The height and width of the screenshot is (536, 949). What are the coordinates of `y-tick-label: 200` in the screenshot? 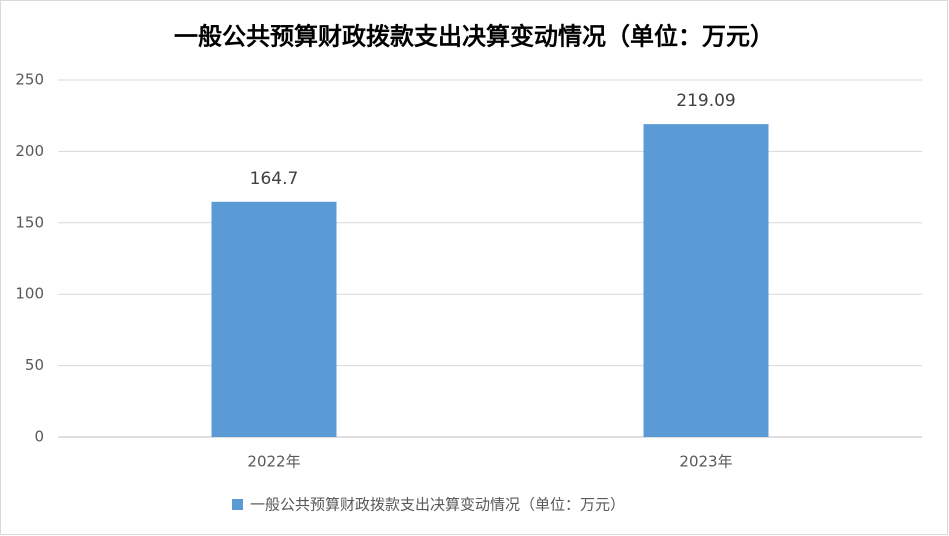 It's located at (29, 151).